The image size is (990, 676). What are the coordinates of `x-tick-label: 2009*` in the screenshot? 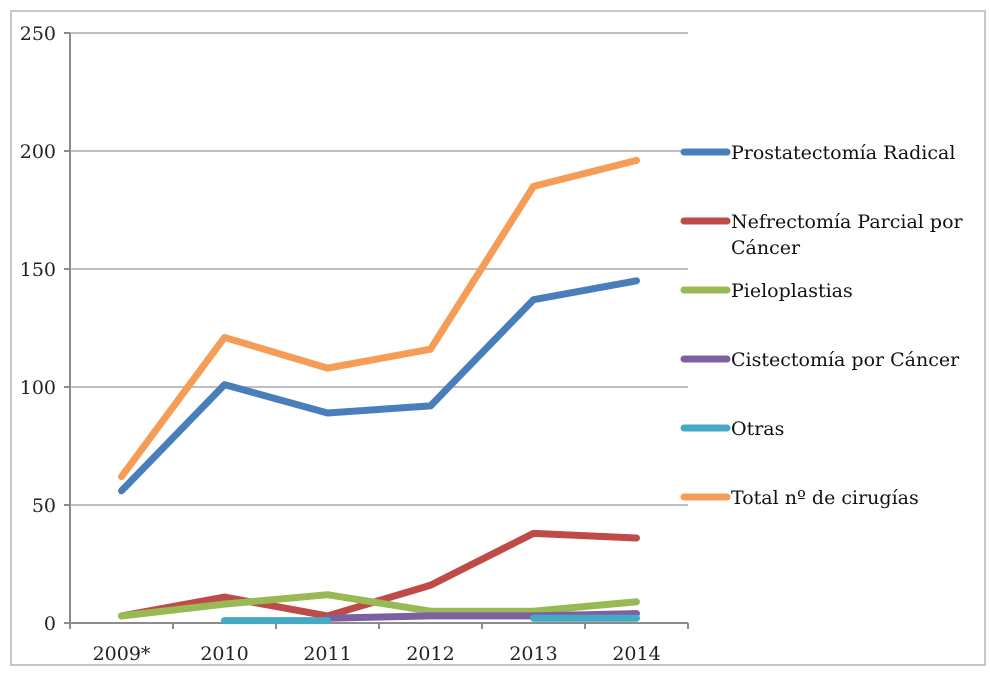 It's located at (122, 654).